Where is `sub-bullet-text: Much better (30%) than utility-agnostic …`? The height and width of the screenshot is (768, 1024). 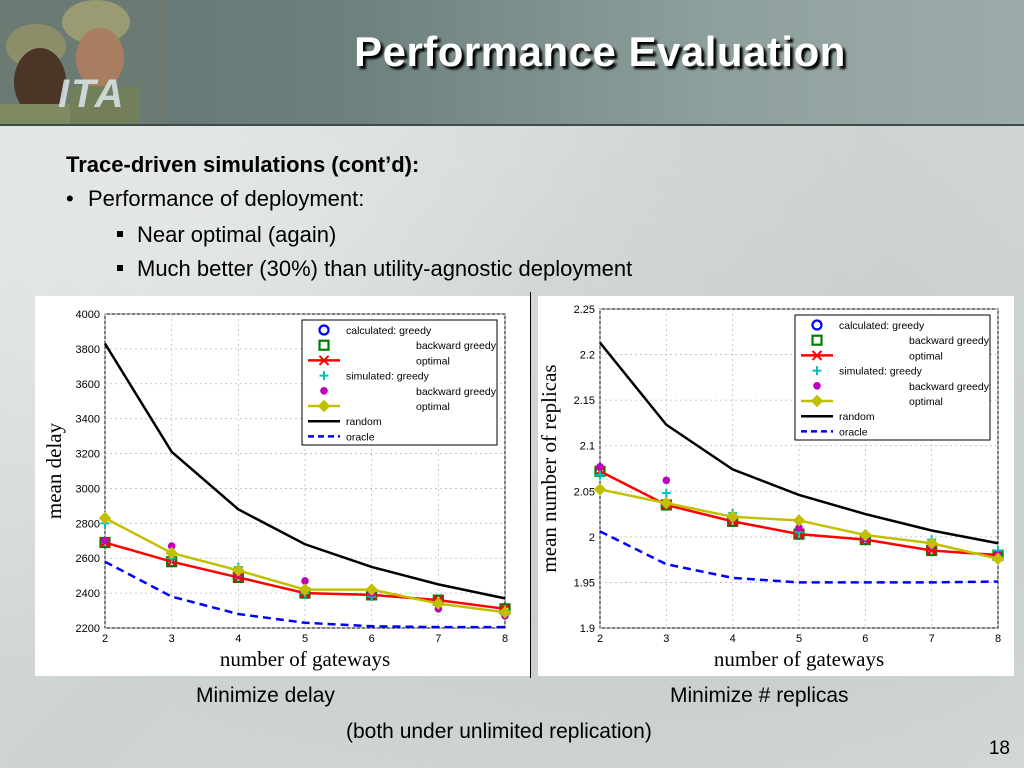
sub-bullet-text: Much better (30%) than utility-agnostic … is located at coordinates (385, 268).